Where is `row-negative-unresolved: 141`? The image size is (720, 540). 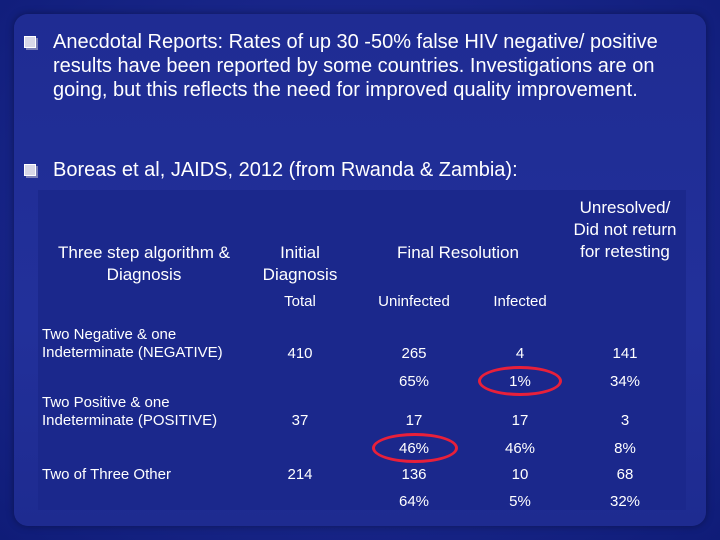
row-negative-unresolved: 141 is located at coordinates (625, 353).